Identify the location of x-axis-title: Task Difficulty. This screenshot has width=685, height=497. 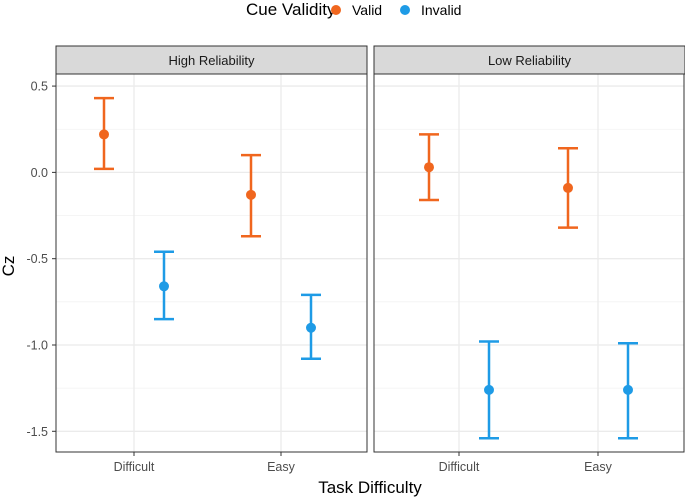
(370, 487).